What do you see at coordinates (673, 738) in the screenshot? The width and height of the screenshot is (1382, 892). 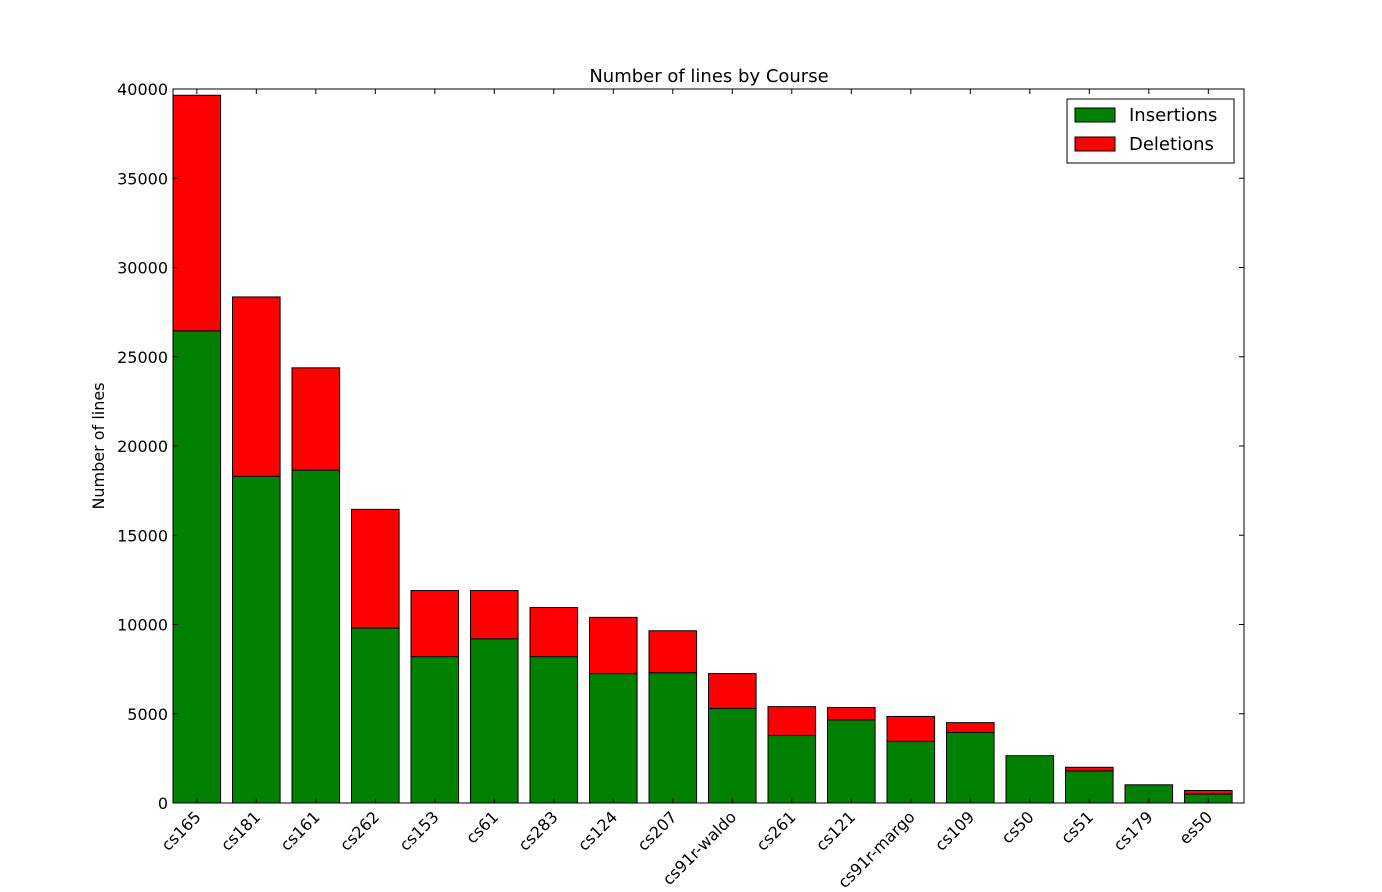 I see `bar-insertions-cs207` at bounding box center [673, 738].